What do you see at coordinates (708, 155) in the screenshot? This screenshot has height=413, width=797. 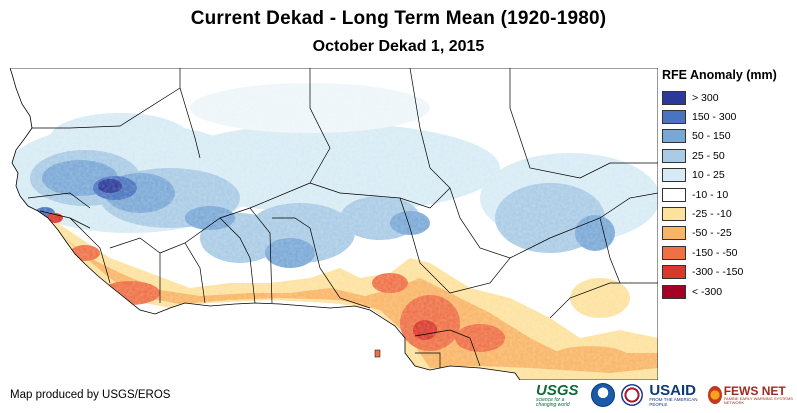 I see `legend-label: 25 - 50` at bounding box center [708, 155].